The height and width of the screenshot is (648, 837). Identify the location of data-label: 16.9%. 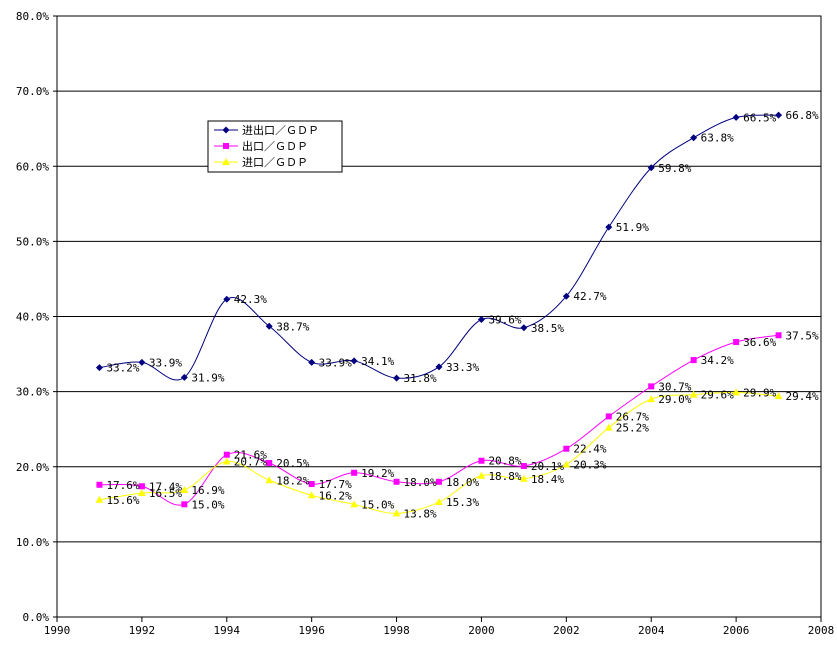
(207, 490).